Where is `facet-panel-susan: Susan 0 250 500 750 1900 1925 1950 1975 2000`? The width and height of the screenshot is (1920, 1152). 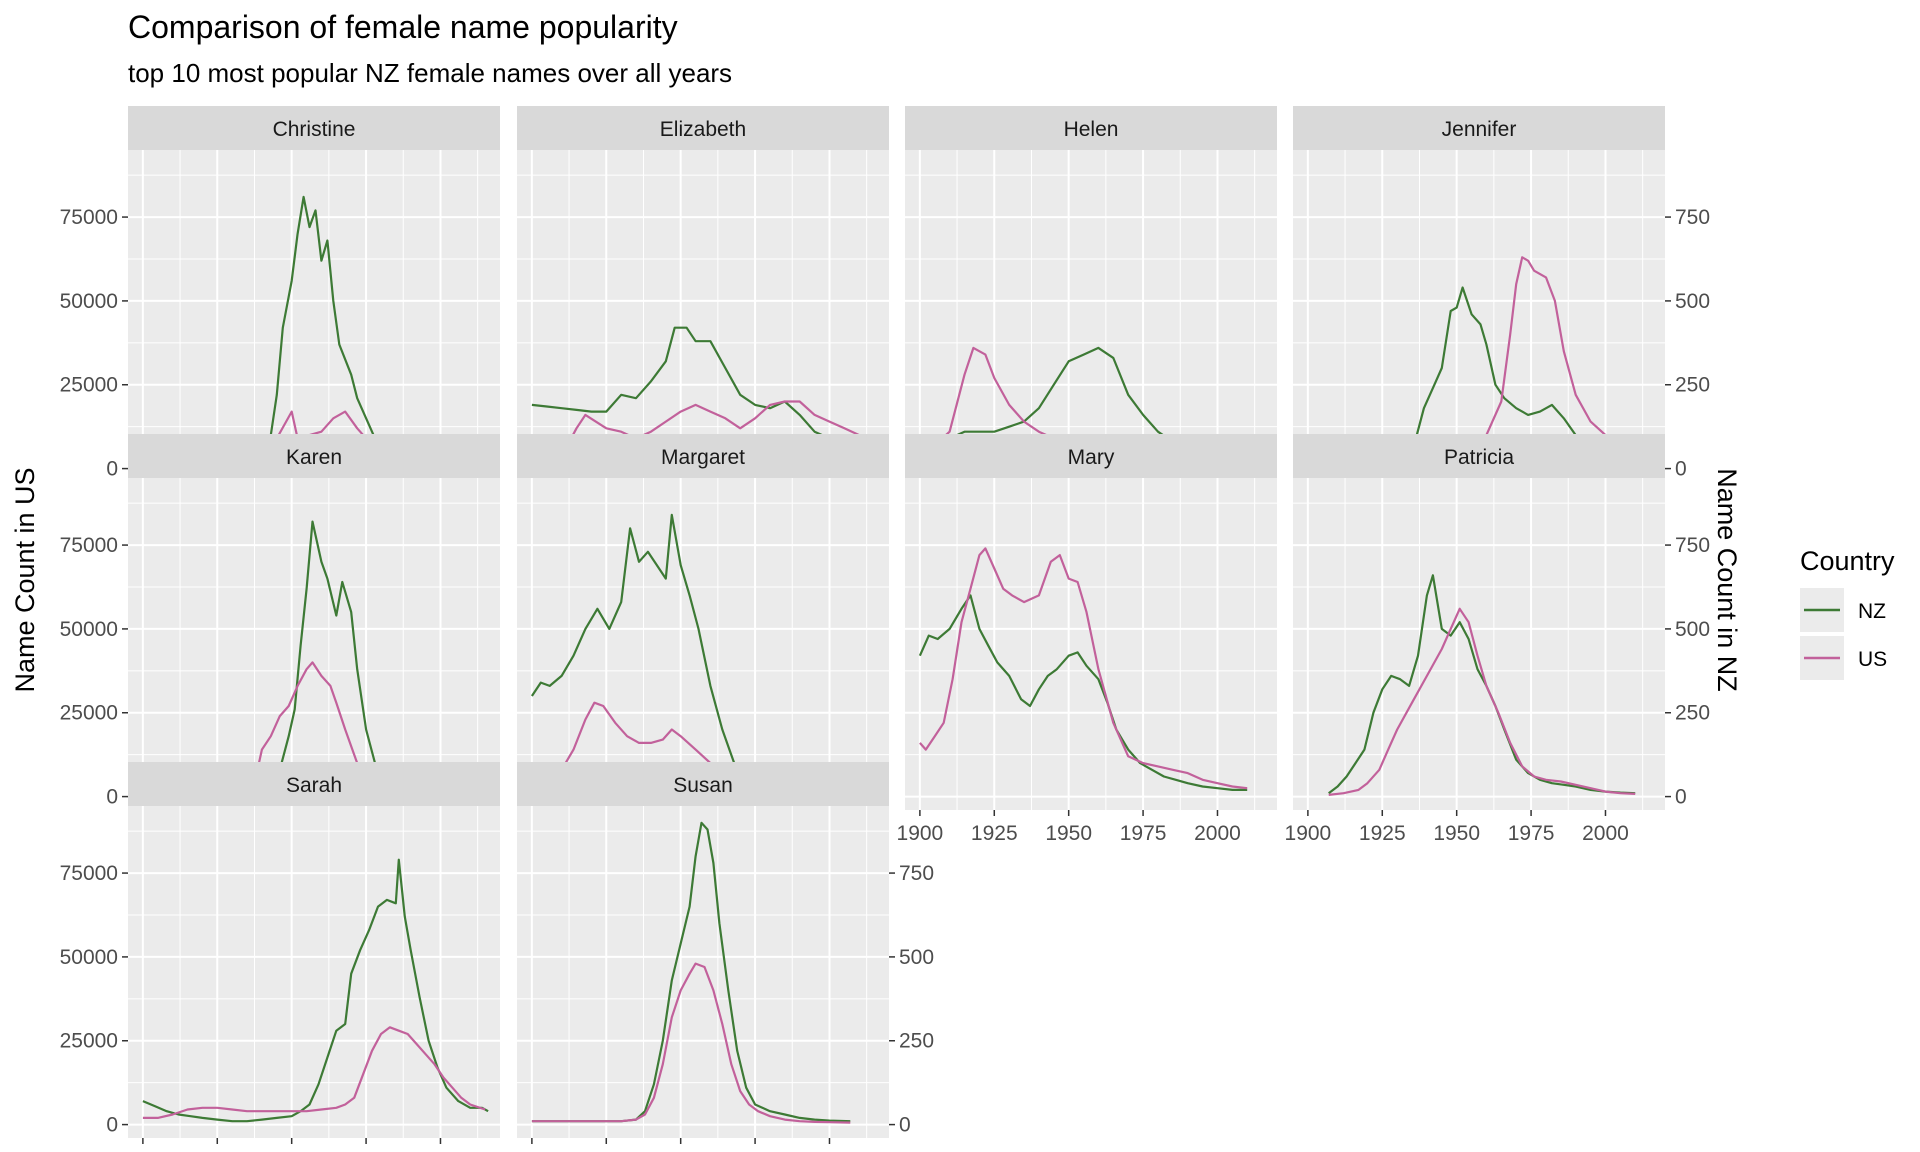 facet-panel-susan: Susan 0 250 500 750 1900 1925 1950 1975 2000 is located at coordinates (721, 957).